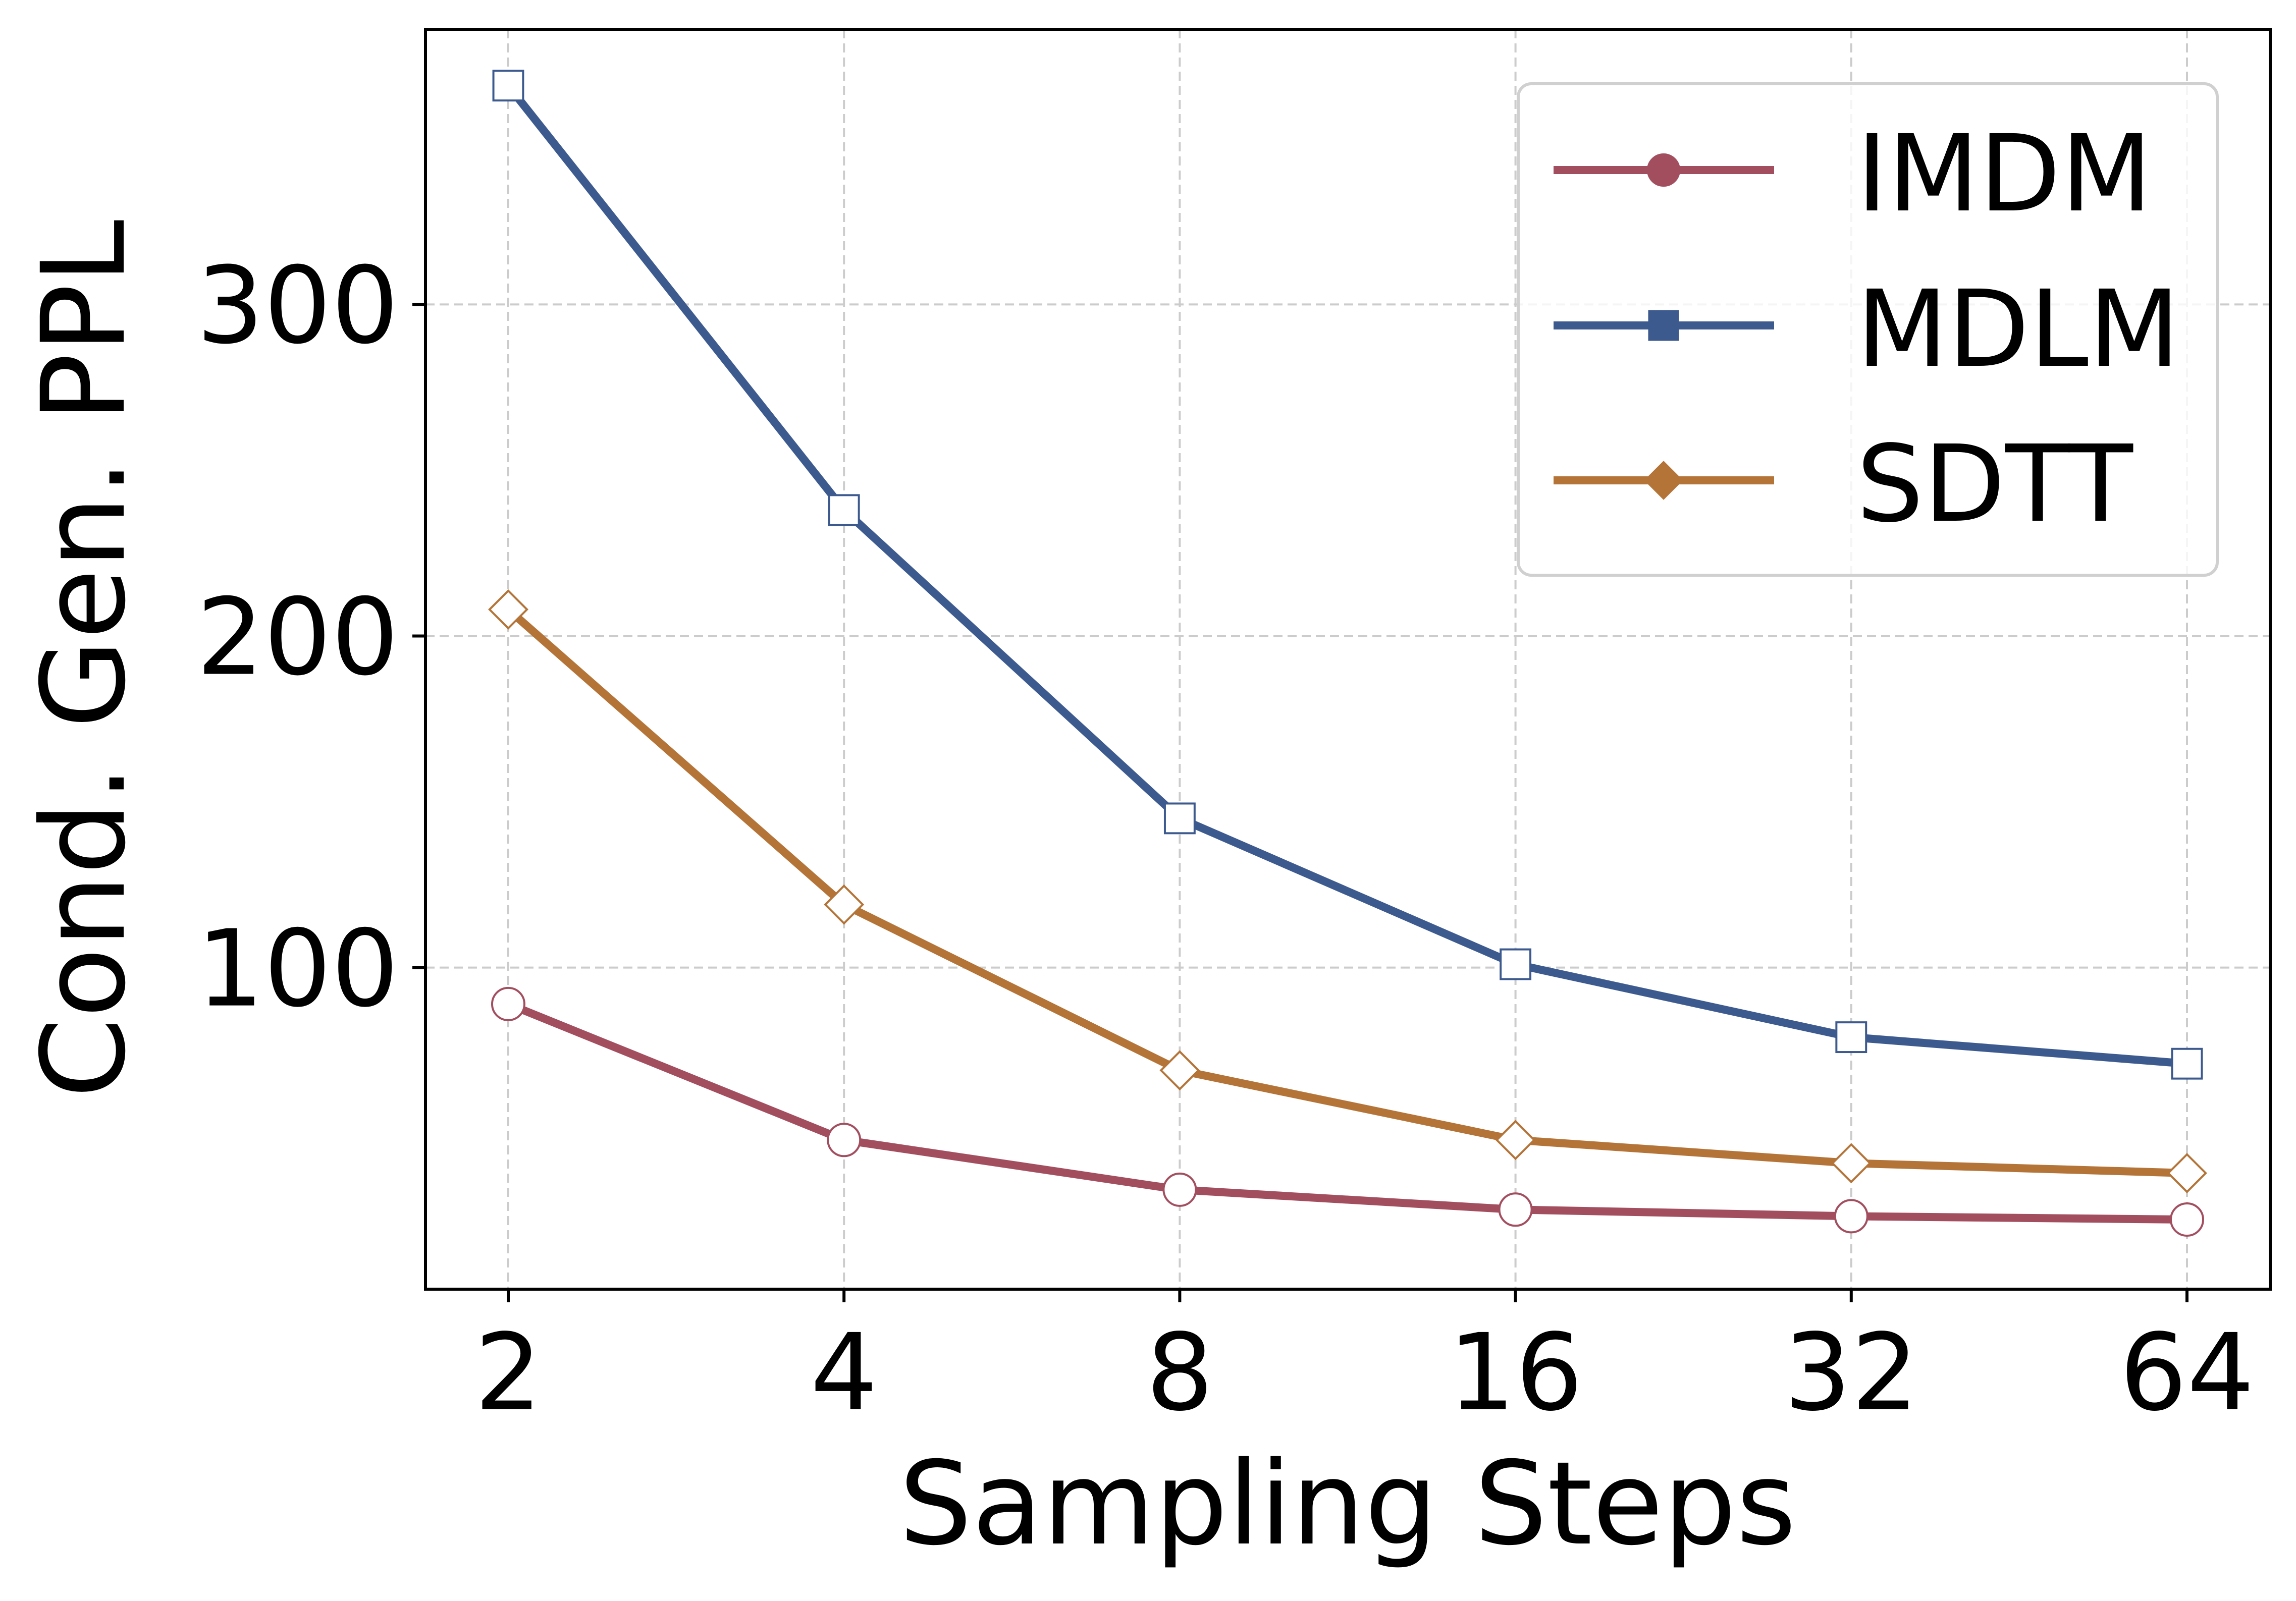 The image size is (2296, 1601). I want to click on y-axis-label: Cond. Gen. PPL, so click(84, 659).